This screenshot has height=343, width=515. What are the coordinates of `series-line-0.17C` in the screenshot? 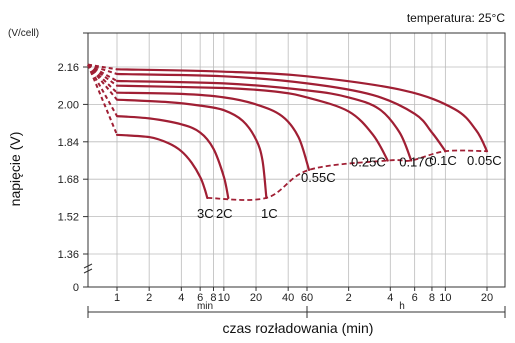 It's located at (264, 120).